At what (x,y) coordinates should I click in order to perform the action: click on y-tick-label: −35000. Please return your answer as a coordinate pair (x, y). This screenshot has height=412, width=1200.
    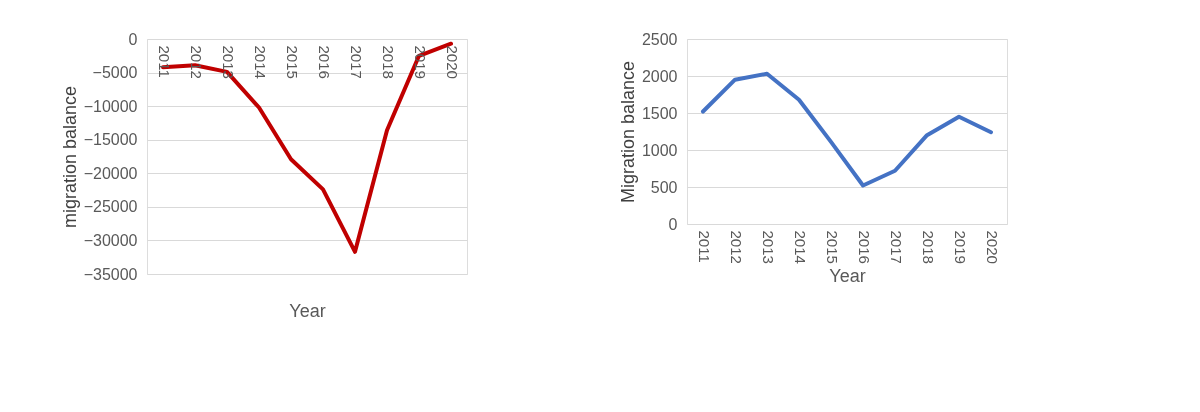
    Looking at the image, I should click on (110, 274).